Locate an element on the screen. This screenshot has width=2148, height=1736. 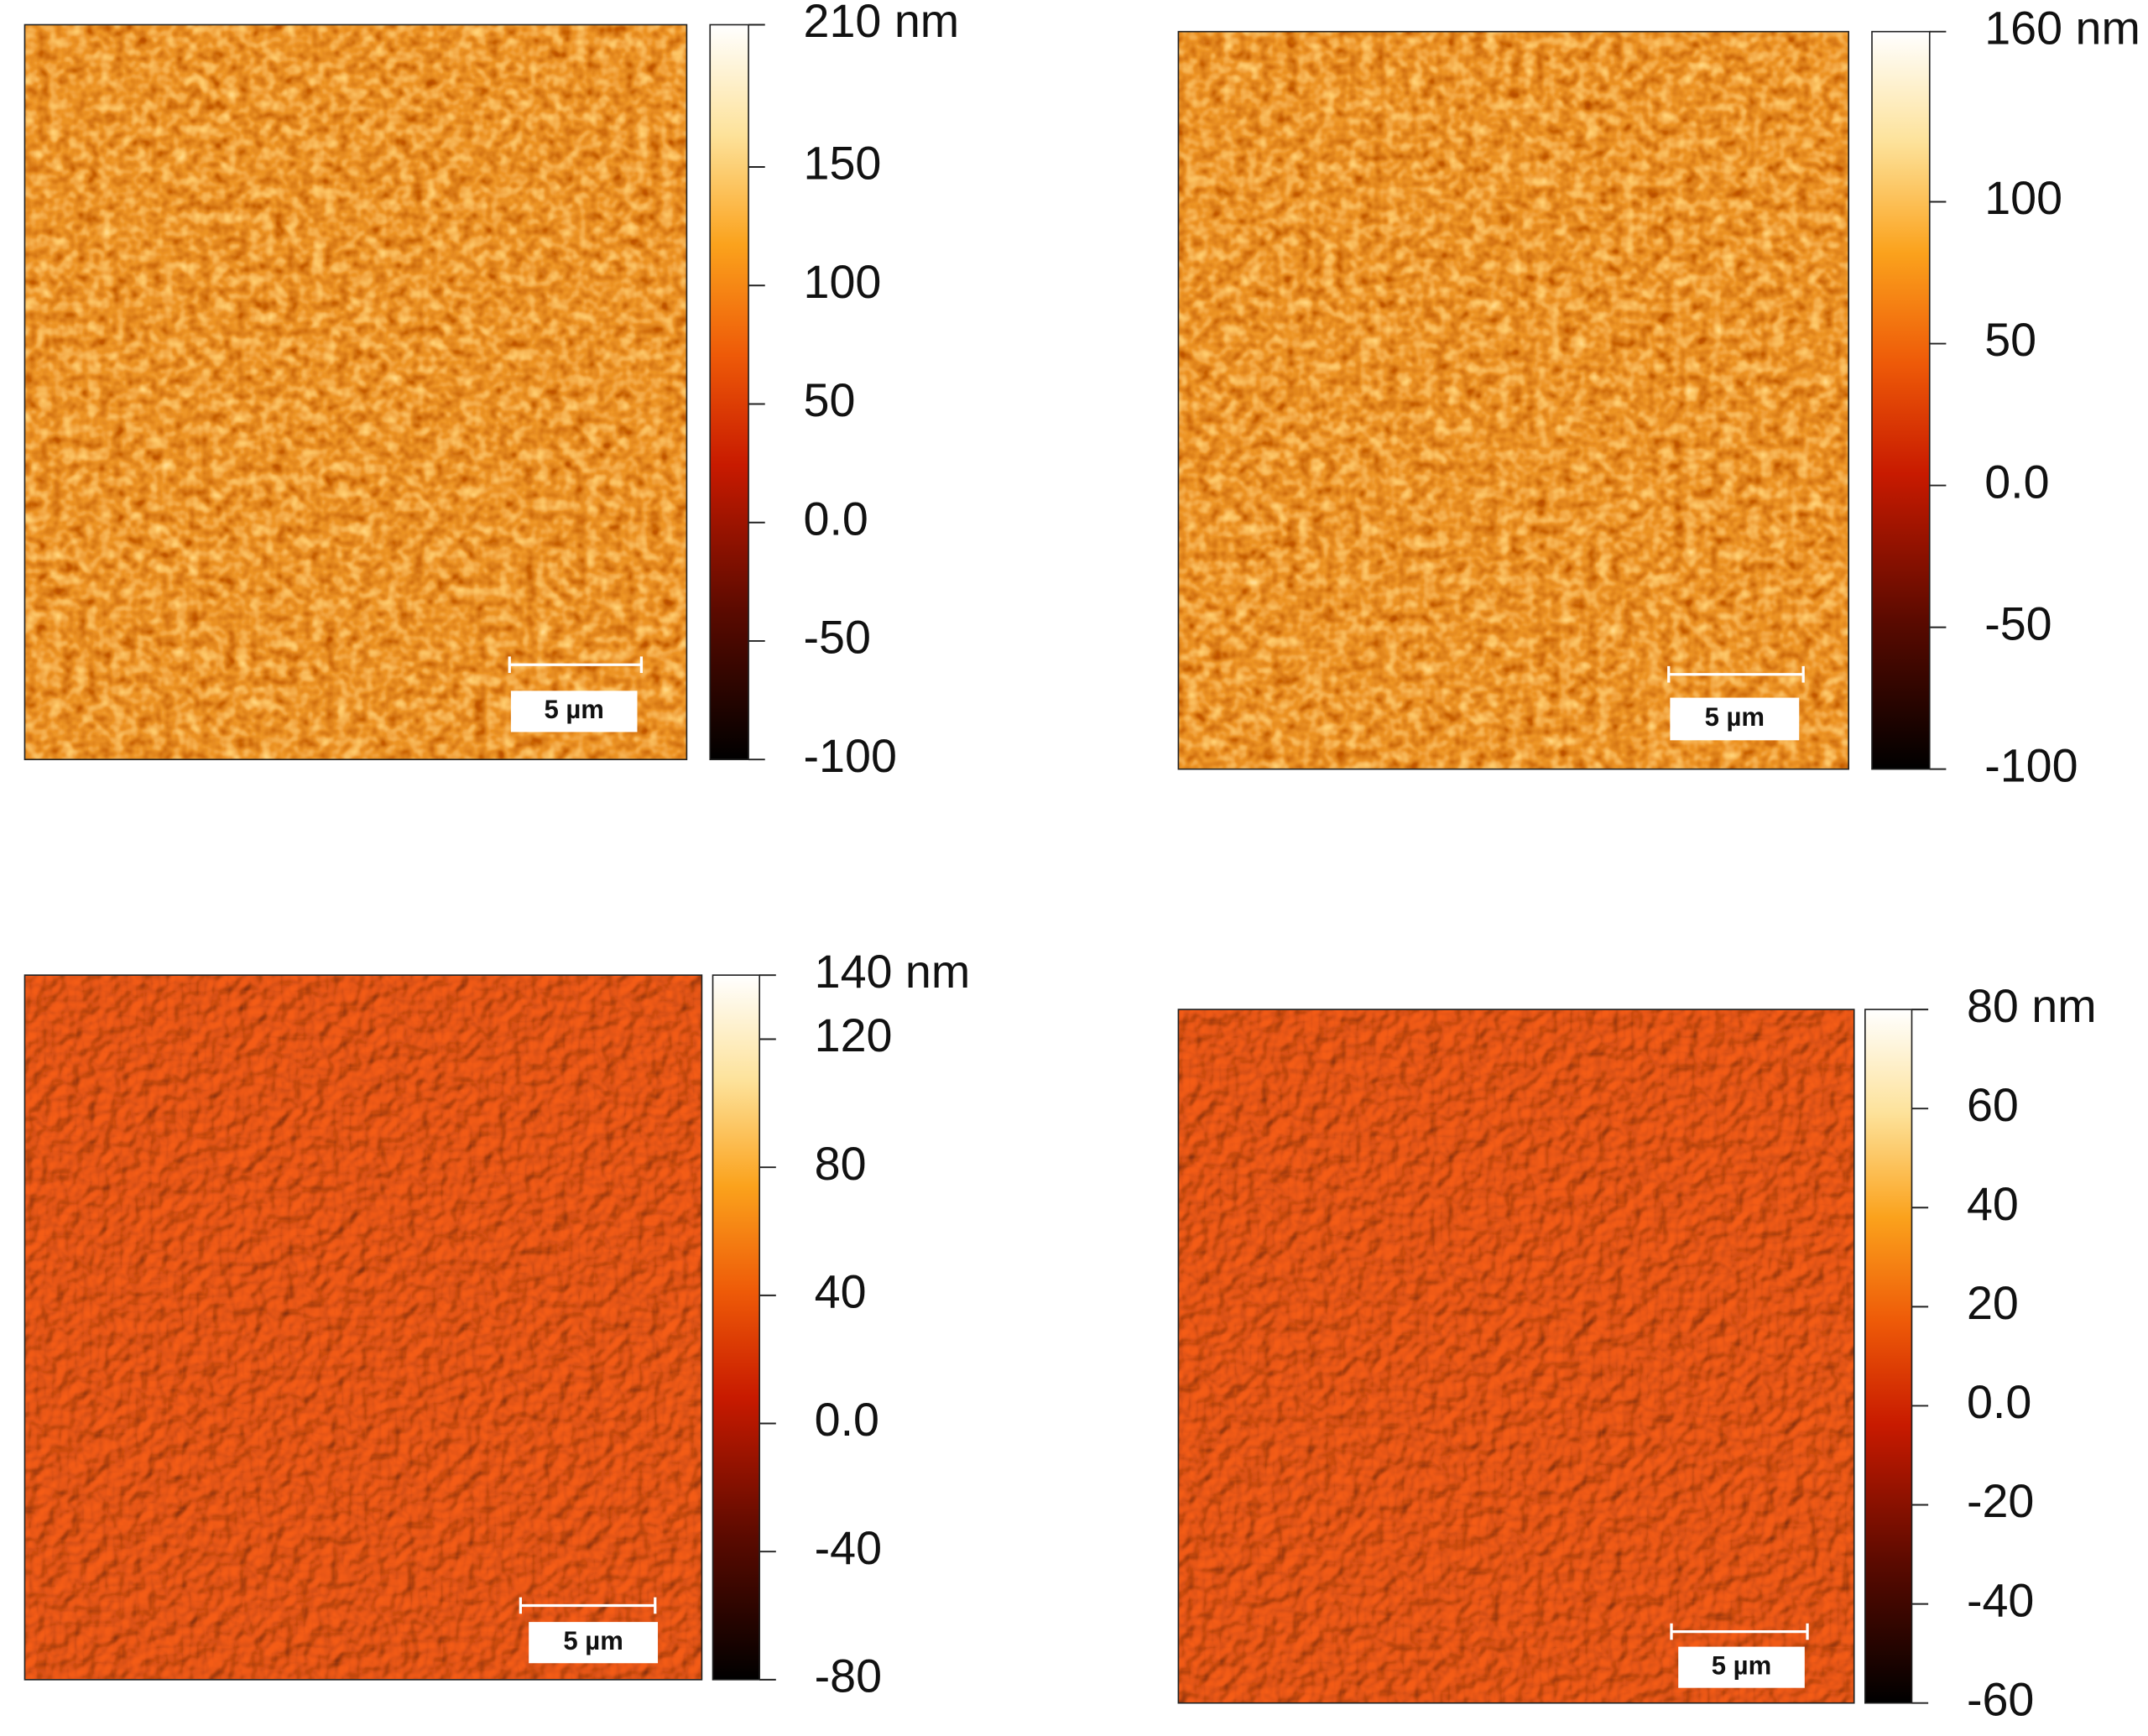
colorbar-tick-label: -20 is located at coordinates (2001, 1501).